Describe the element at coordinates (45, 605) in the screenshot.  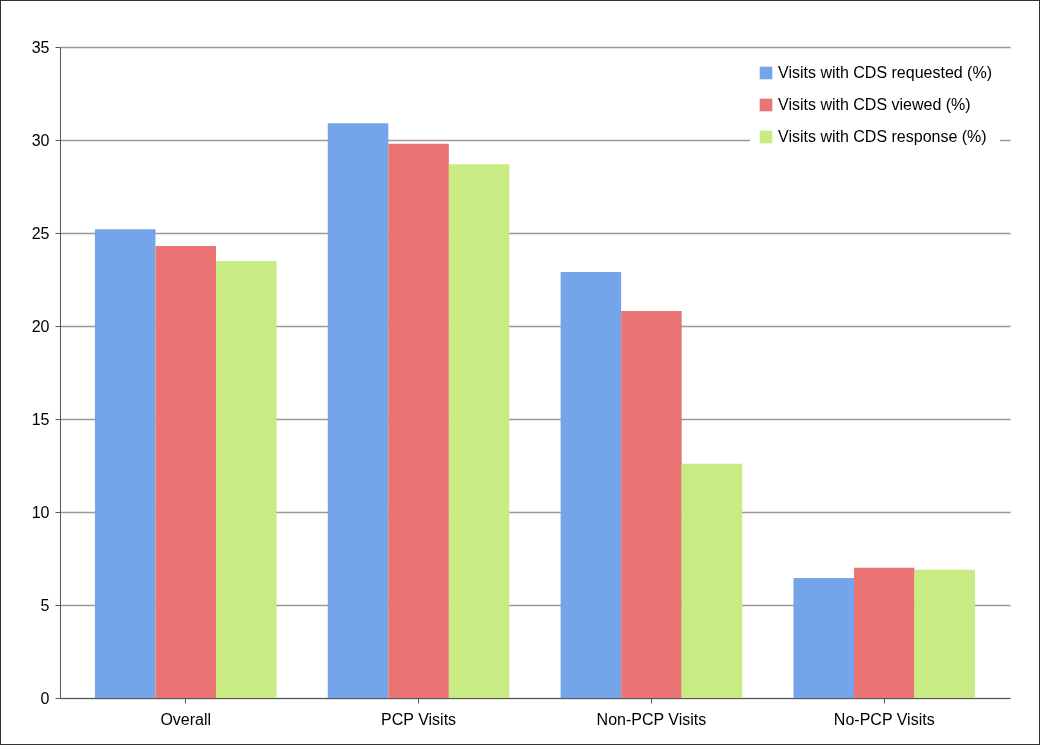
I see `y-tick-label: 5` at that location.